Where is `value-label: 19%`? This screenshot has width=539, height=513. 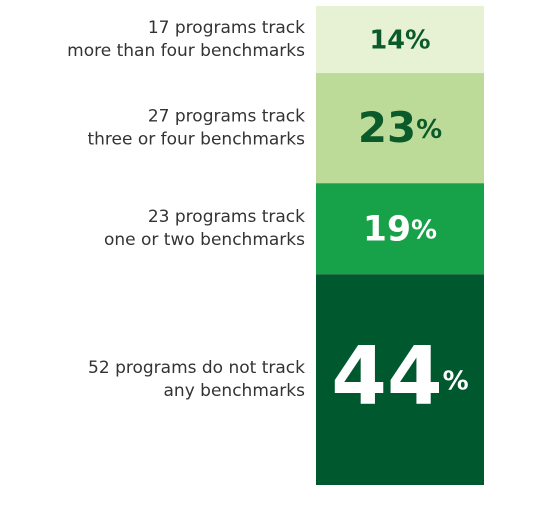
value-label: 19% is located at coordinates (400, 229).